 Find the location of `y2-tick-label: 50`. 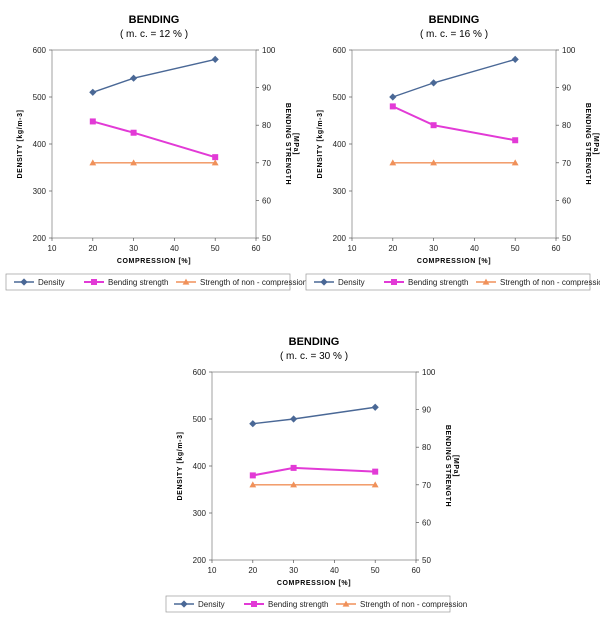

y2-tick-label: 50 is located at coordinates (566, 238).